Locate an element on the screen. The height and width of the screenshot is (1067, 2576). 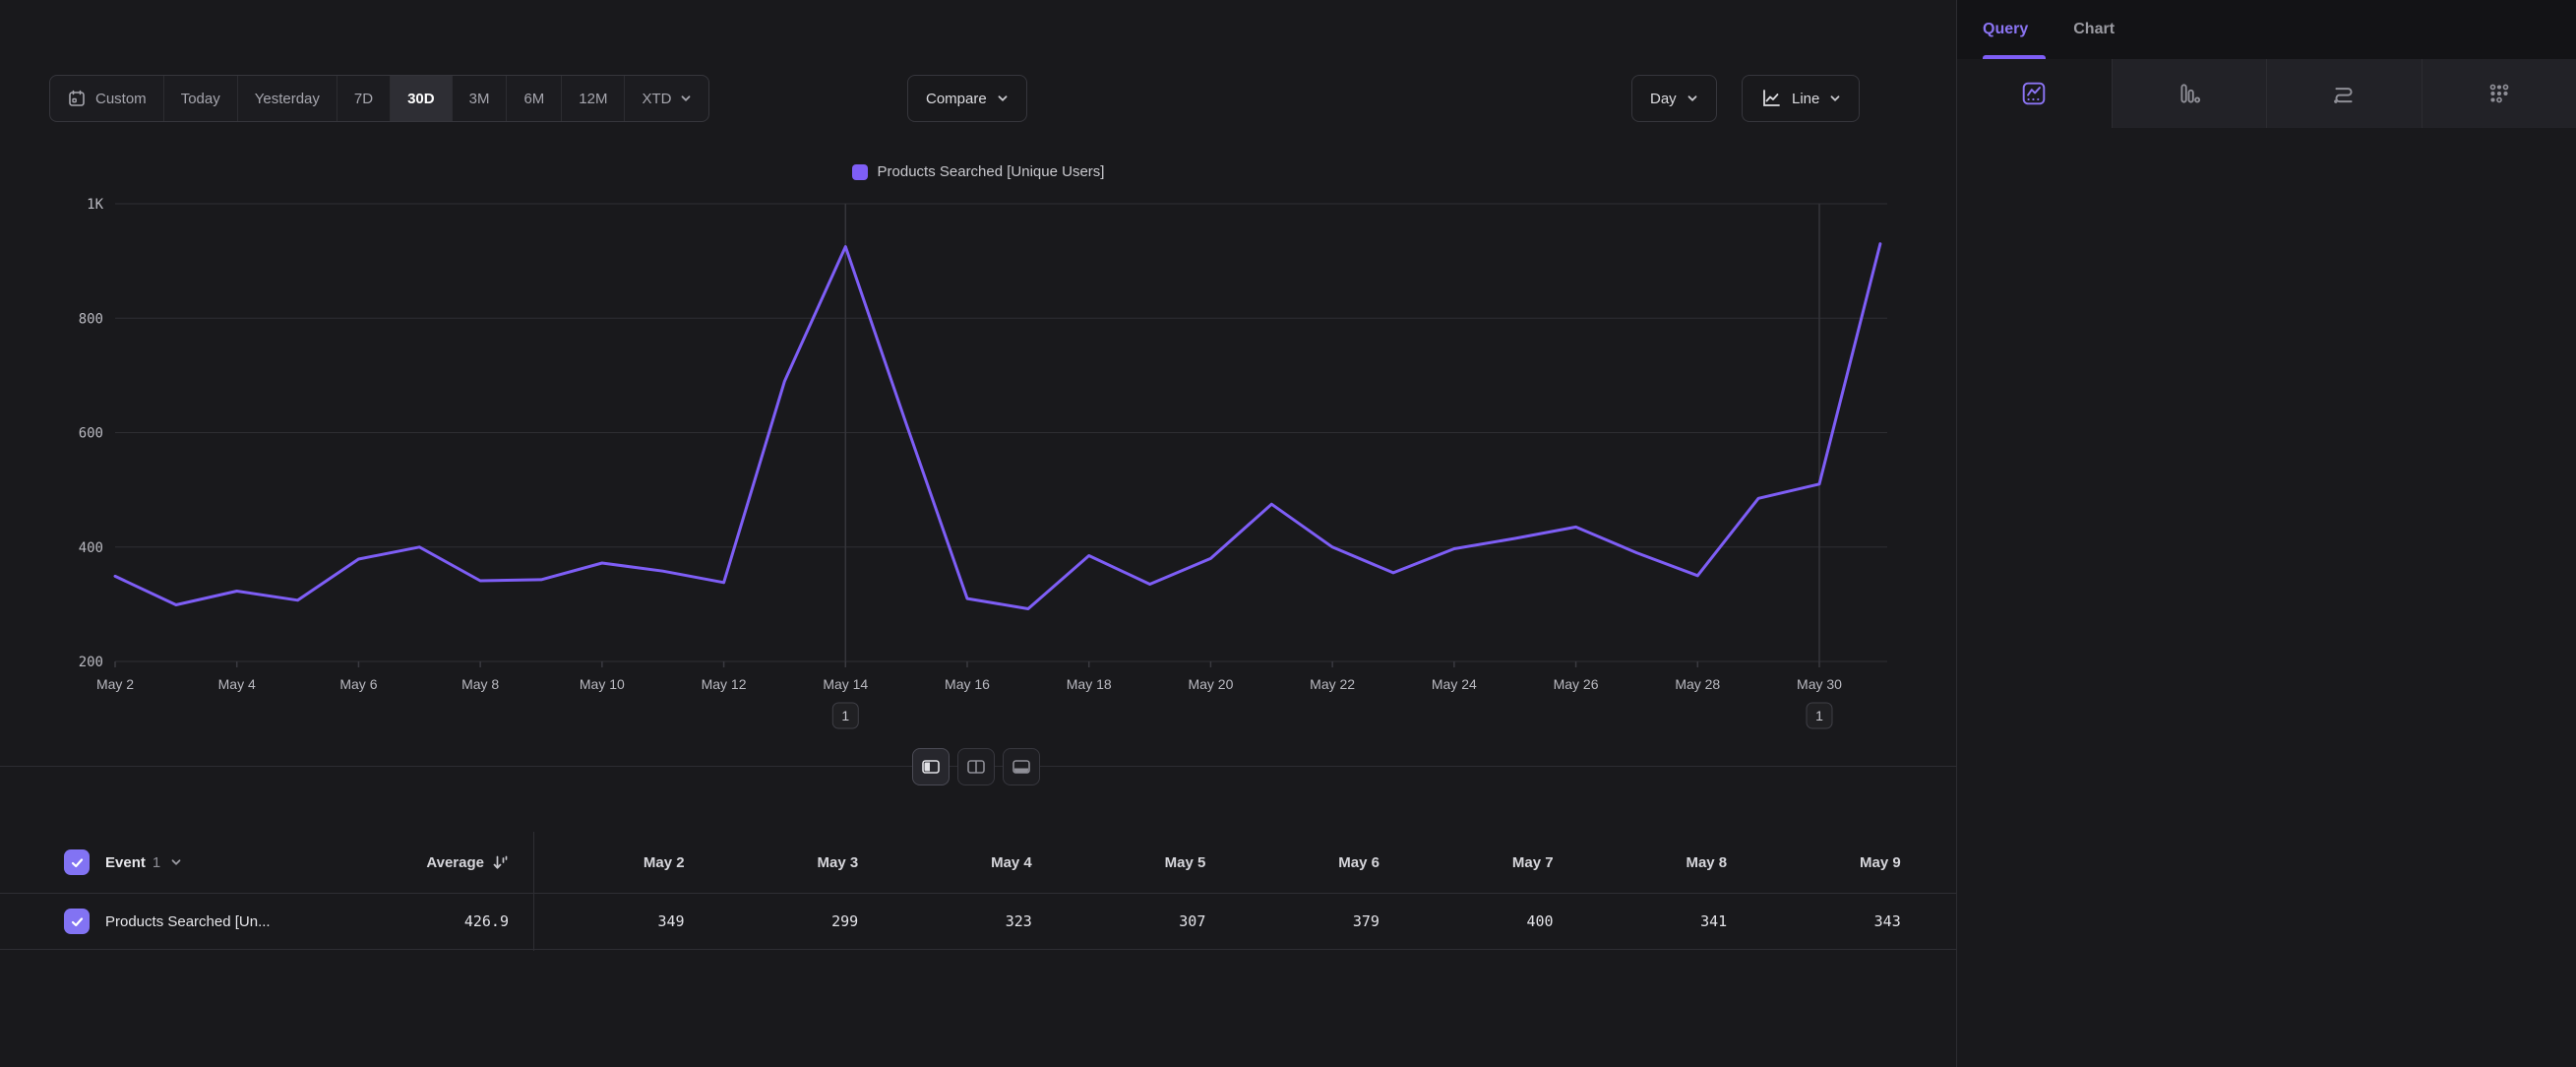
table-column-divider is located at coordinates (533, 892).